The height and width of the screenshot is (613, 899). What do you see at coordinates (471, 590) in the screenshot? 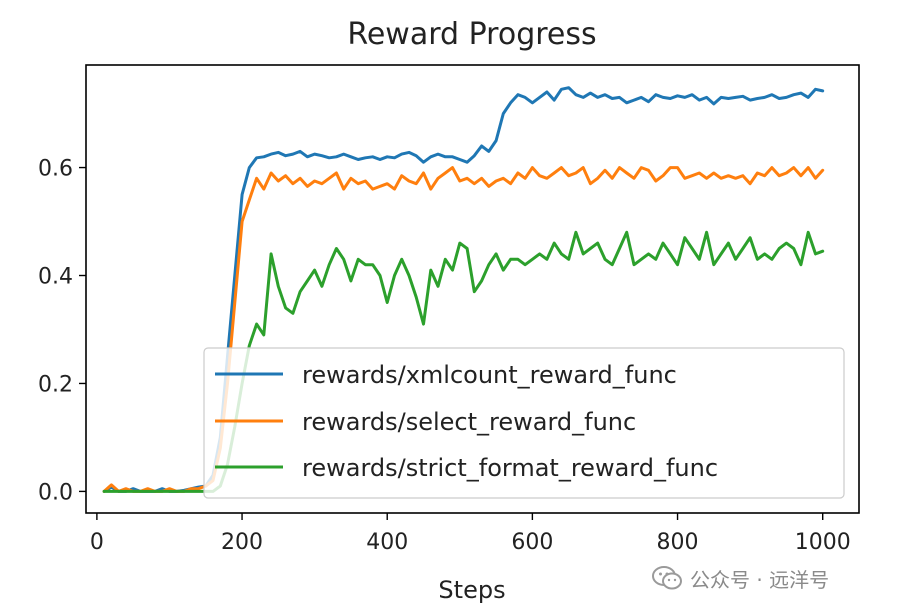
I see `x-axis-title: Steps` at bounding box center [471, 590].